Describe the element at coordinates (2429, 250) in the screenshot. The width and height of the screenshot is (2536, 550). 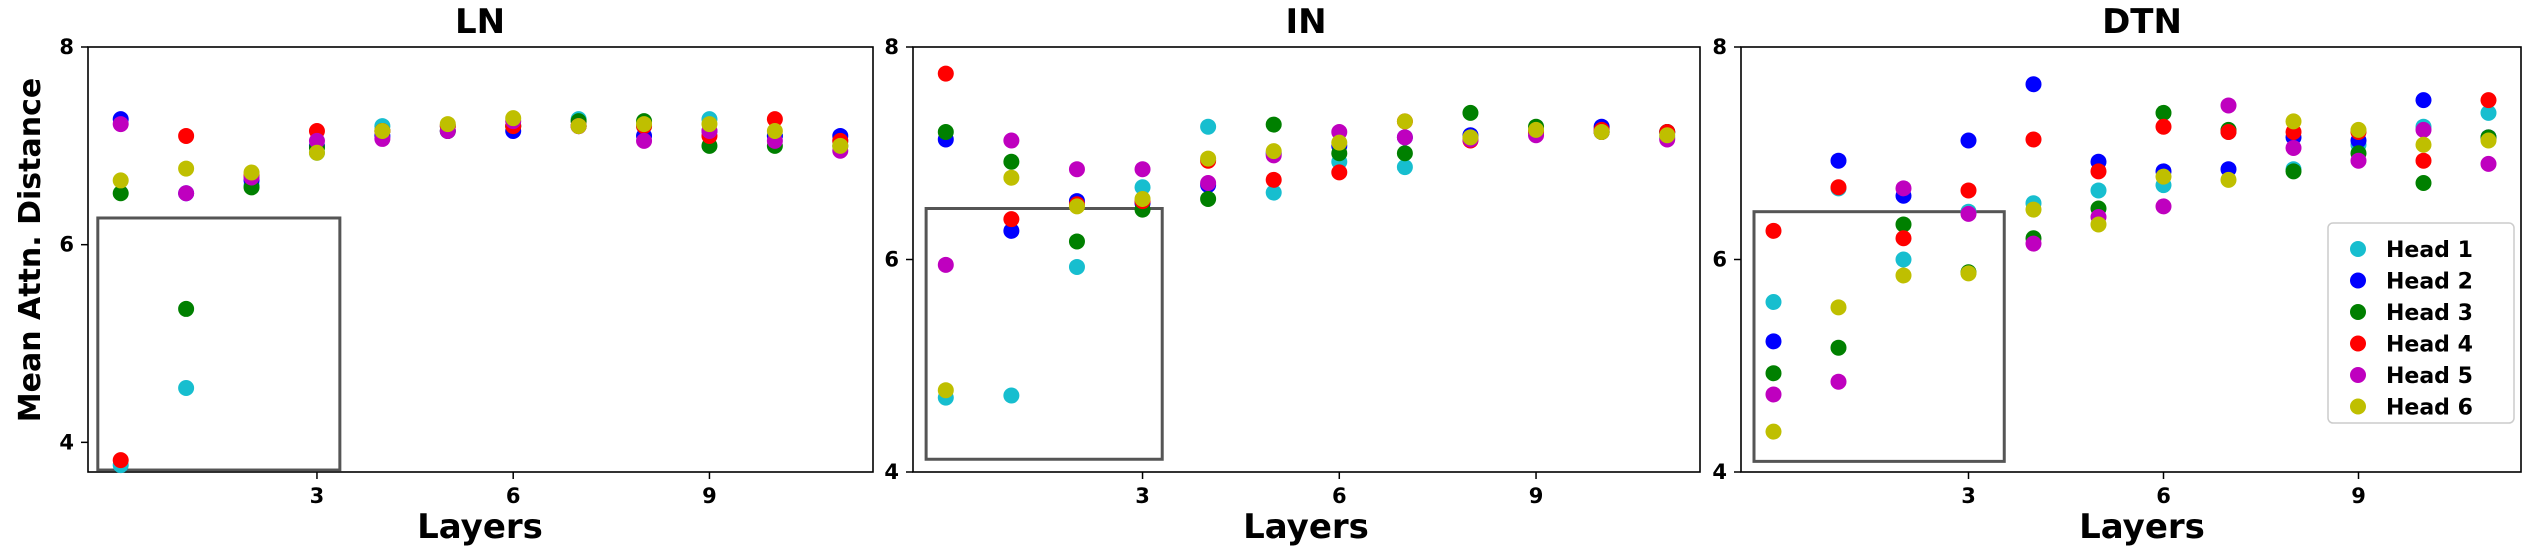
I see `legend-label: Head 1` at that location.